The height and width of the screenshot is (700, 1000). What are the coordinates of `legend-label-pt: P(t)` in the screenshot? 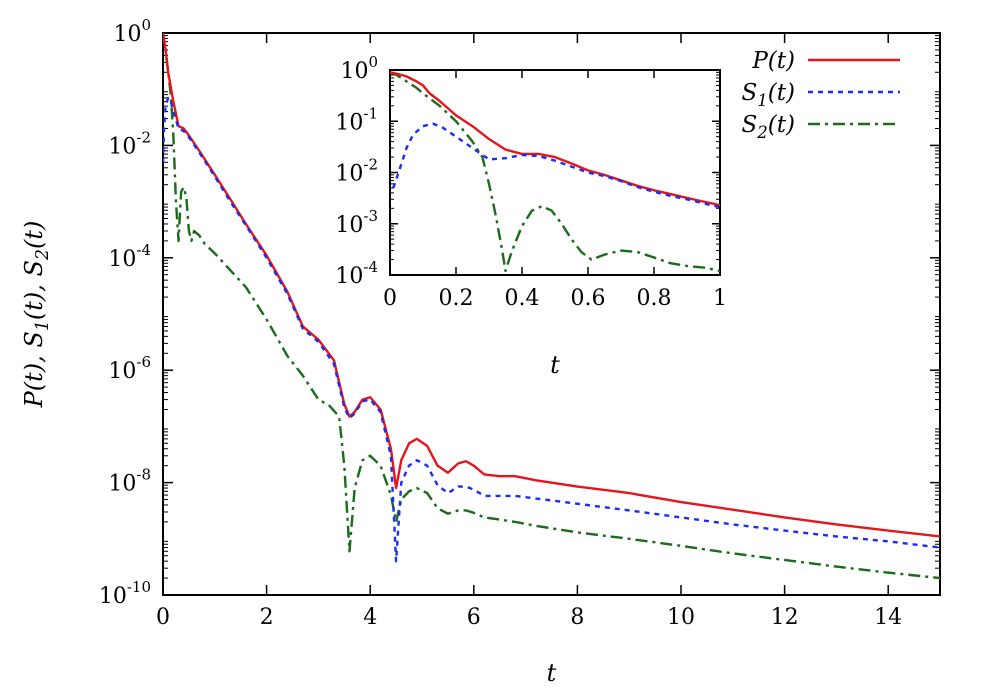 It's located at (773, 61).